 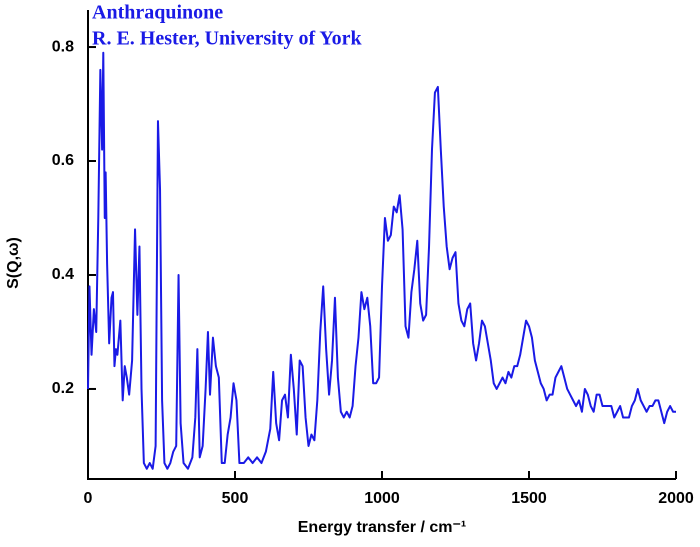 What do you see at coordinates (227, 39) in the screenshot?
I see `chart-subtitle: R. E. Hester, University of York` at bounding box center [227, 39].